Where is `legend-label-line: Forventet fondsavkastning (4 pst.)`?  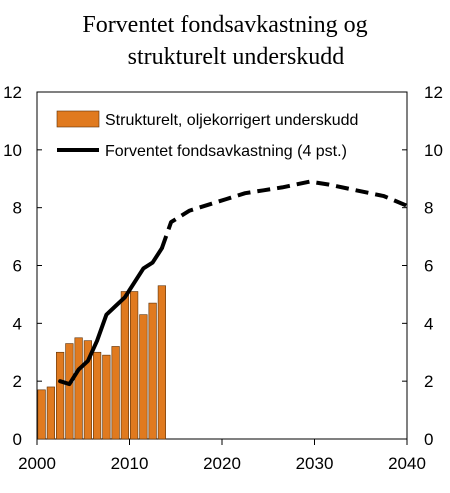
legend-label-line: Forventet fondsavkastning (4 pst.) is located at coordinates (226, 151).